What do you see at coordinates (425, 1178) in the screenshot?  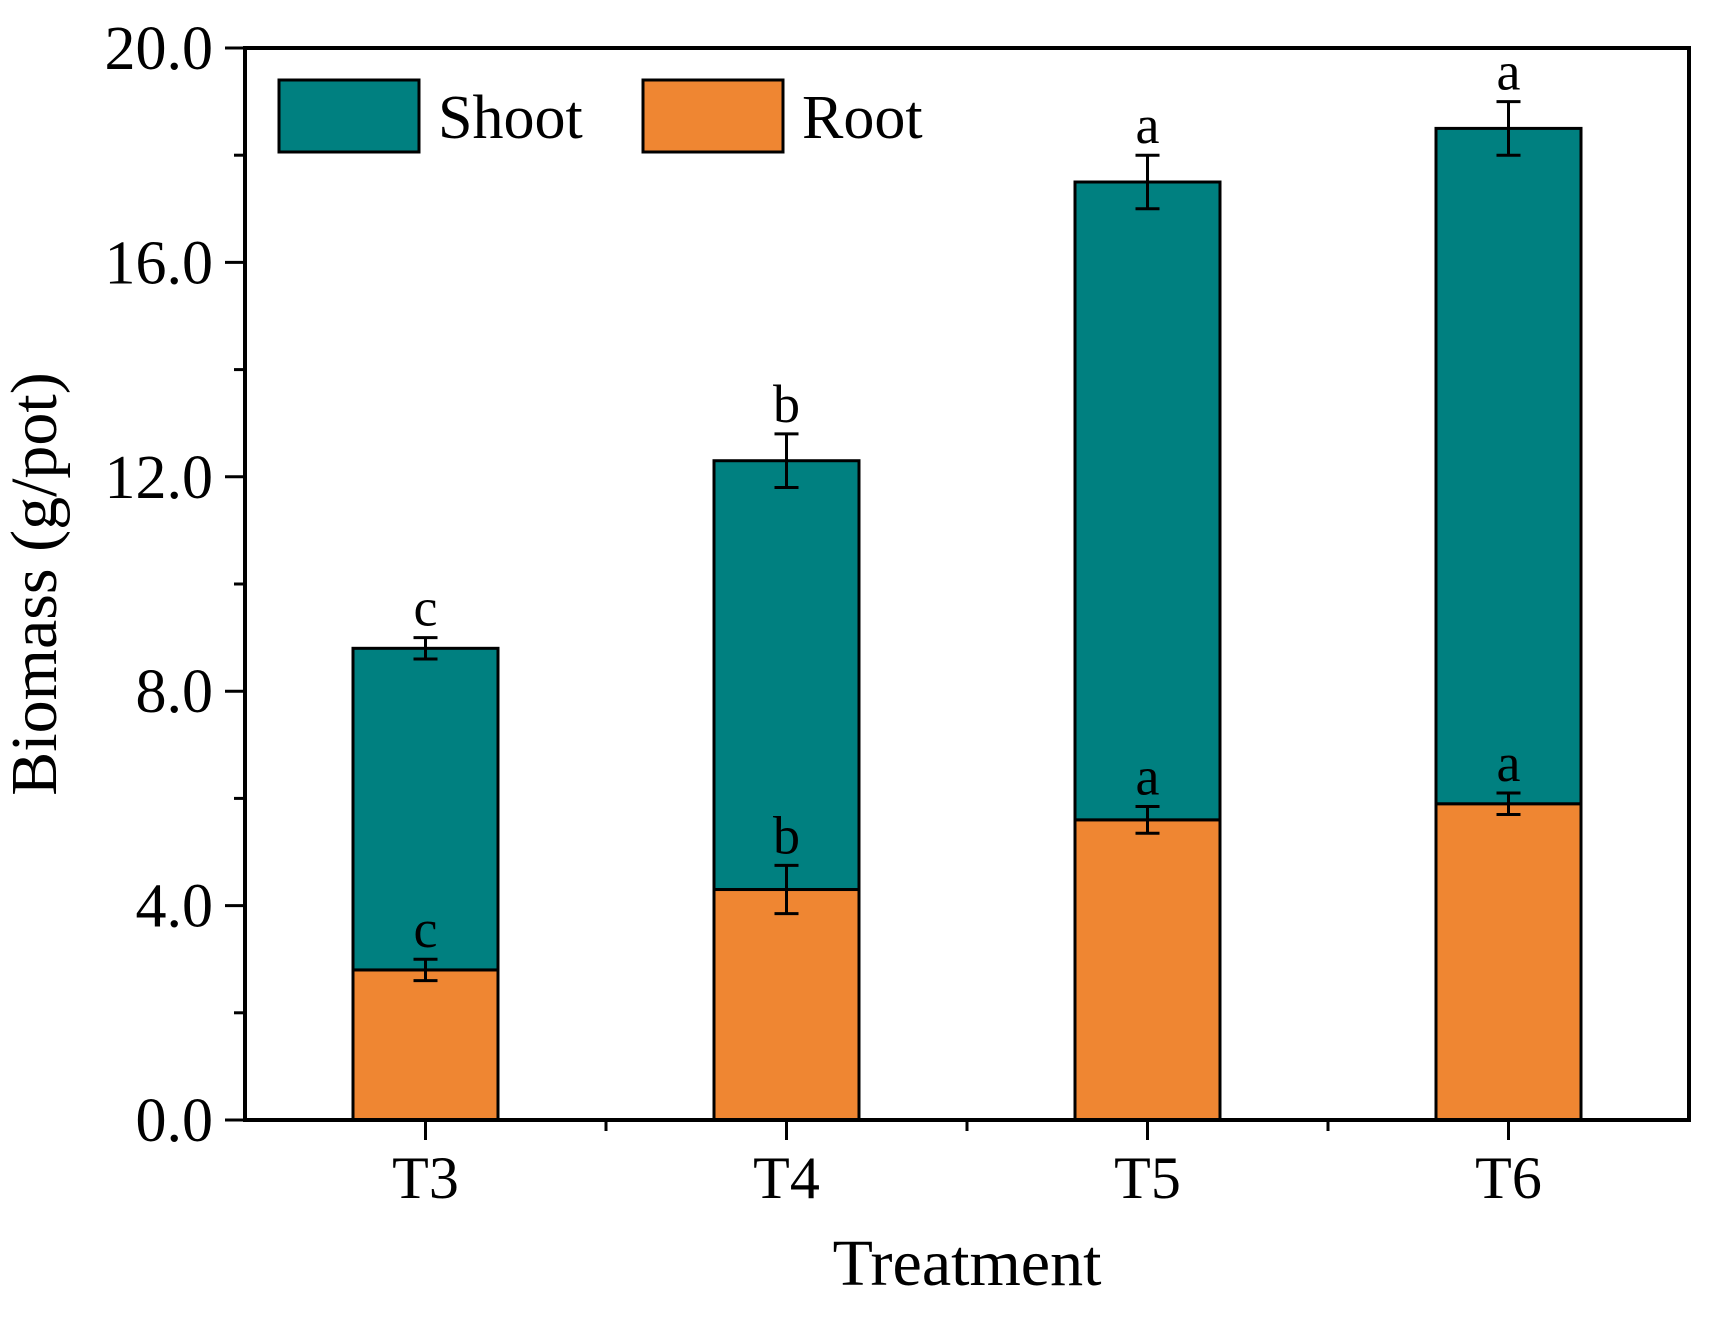 I see `x-tick-label: T3` at bounding box center [425, 1178].